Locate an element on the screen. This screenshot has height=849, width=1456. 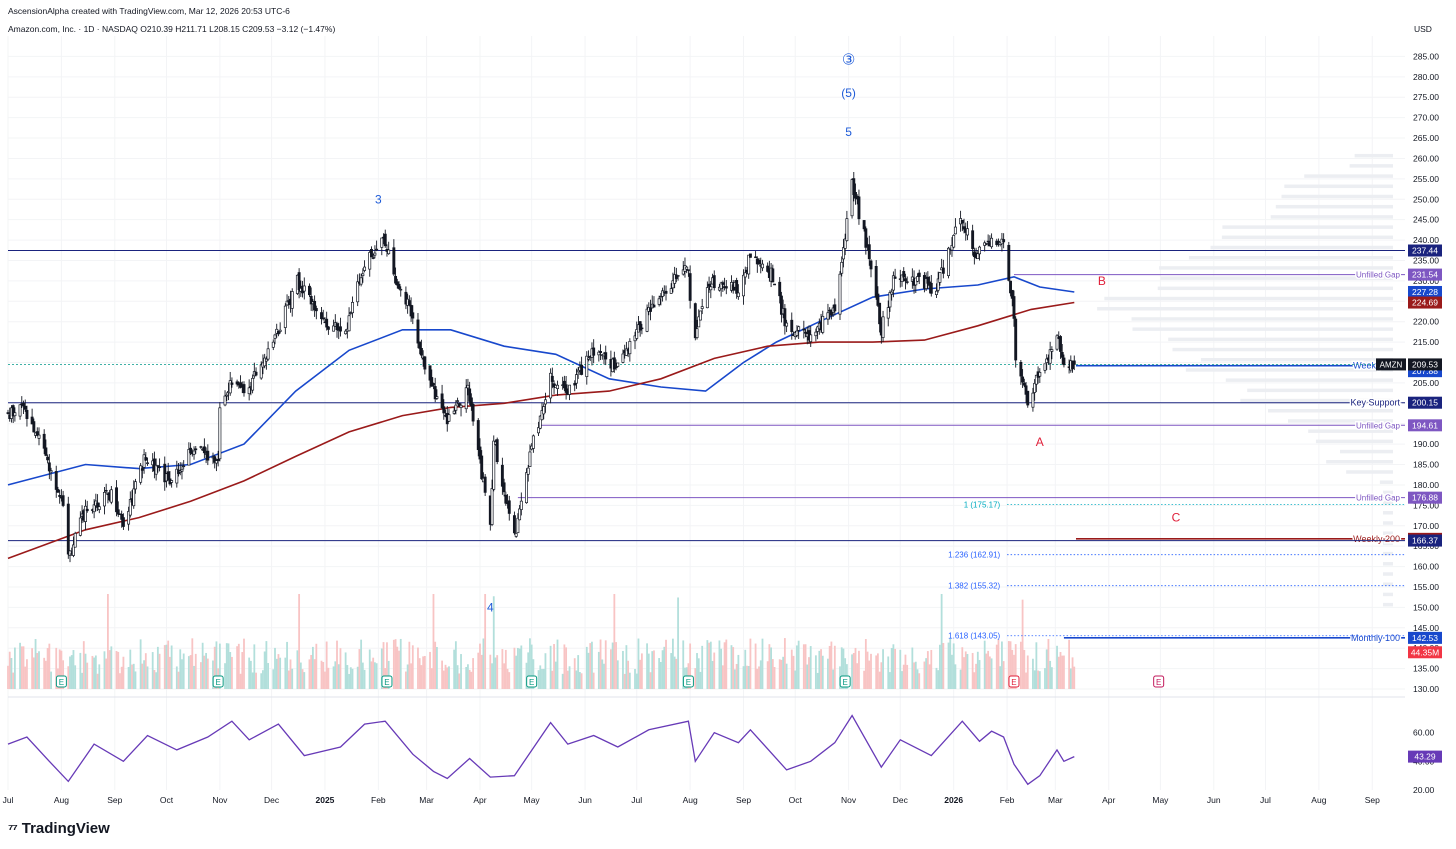
x-tick-label: Feb is located at coordinates (378, 800).